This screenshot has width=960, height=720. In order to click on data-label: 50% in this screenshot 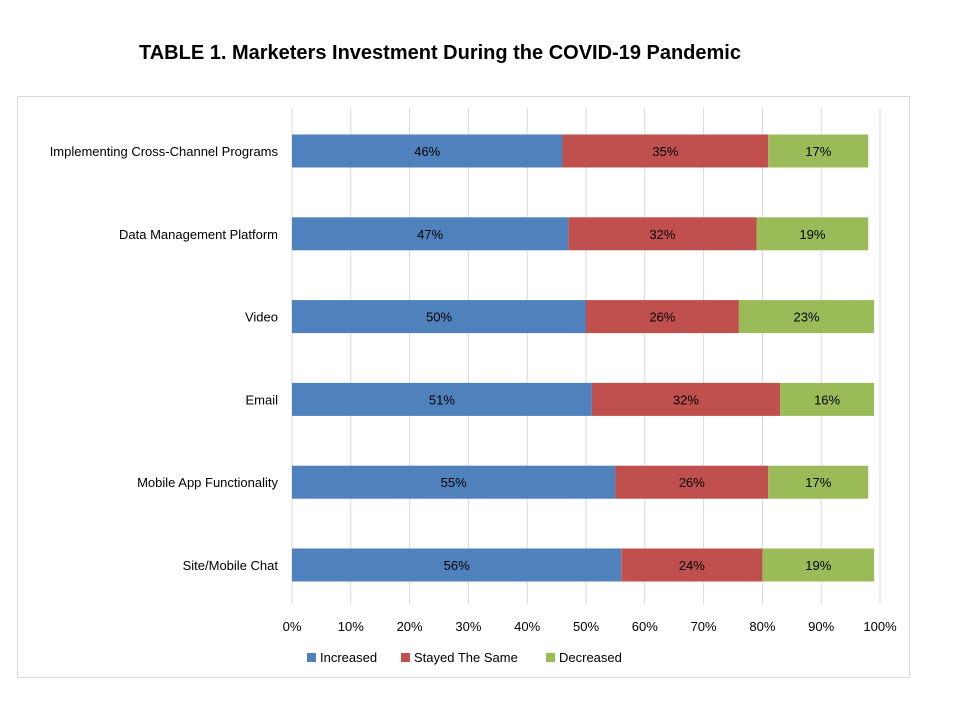, I will do `click(439, 317)`.